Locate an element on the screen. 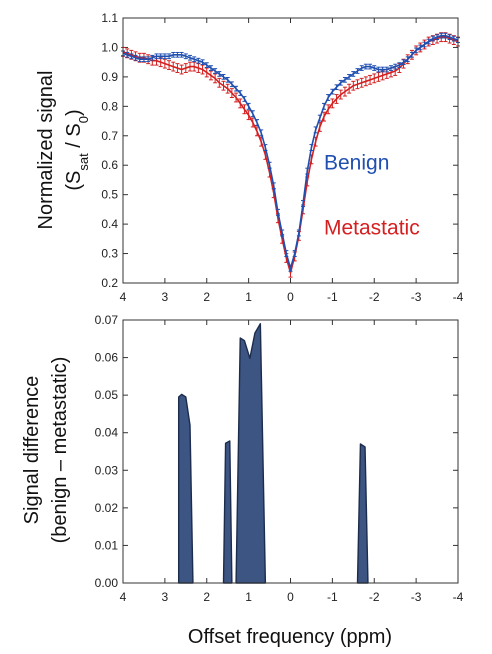  top-xtick-label: -4 is located at coordinates (458, 297).